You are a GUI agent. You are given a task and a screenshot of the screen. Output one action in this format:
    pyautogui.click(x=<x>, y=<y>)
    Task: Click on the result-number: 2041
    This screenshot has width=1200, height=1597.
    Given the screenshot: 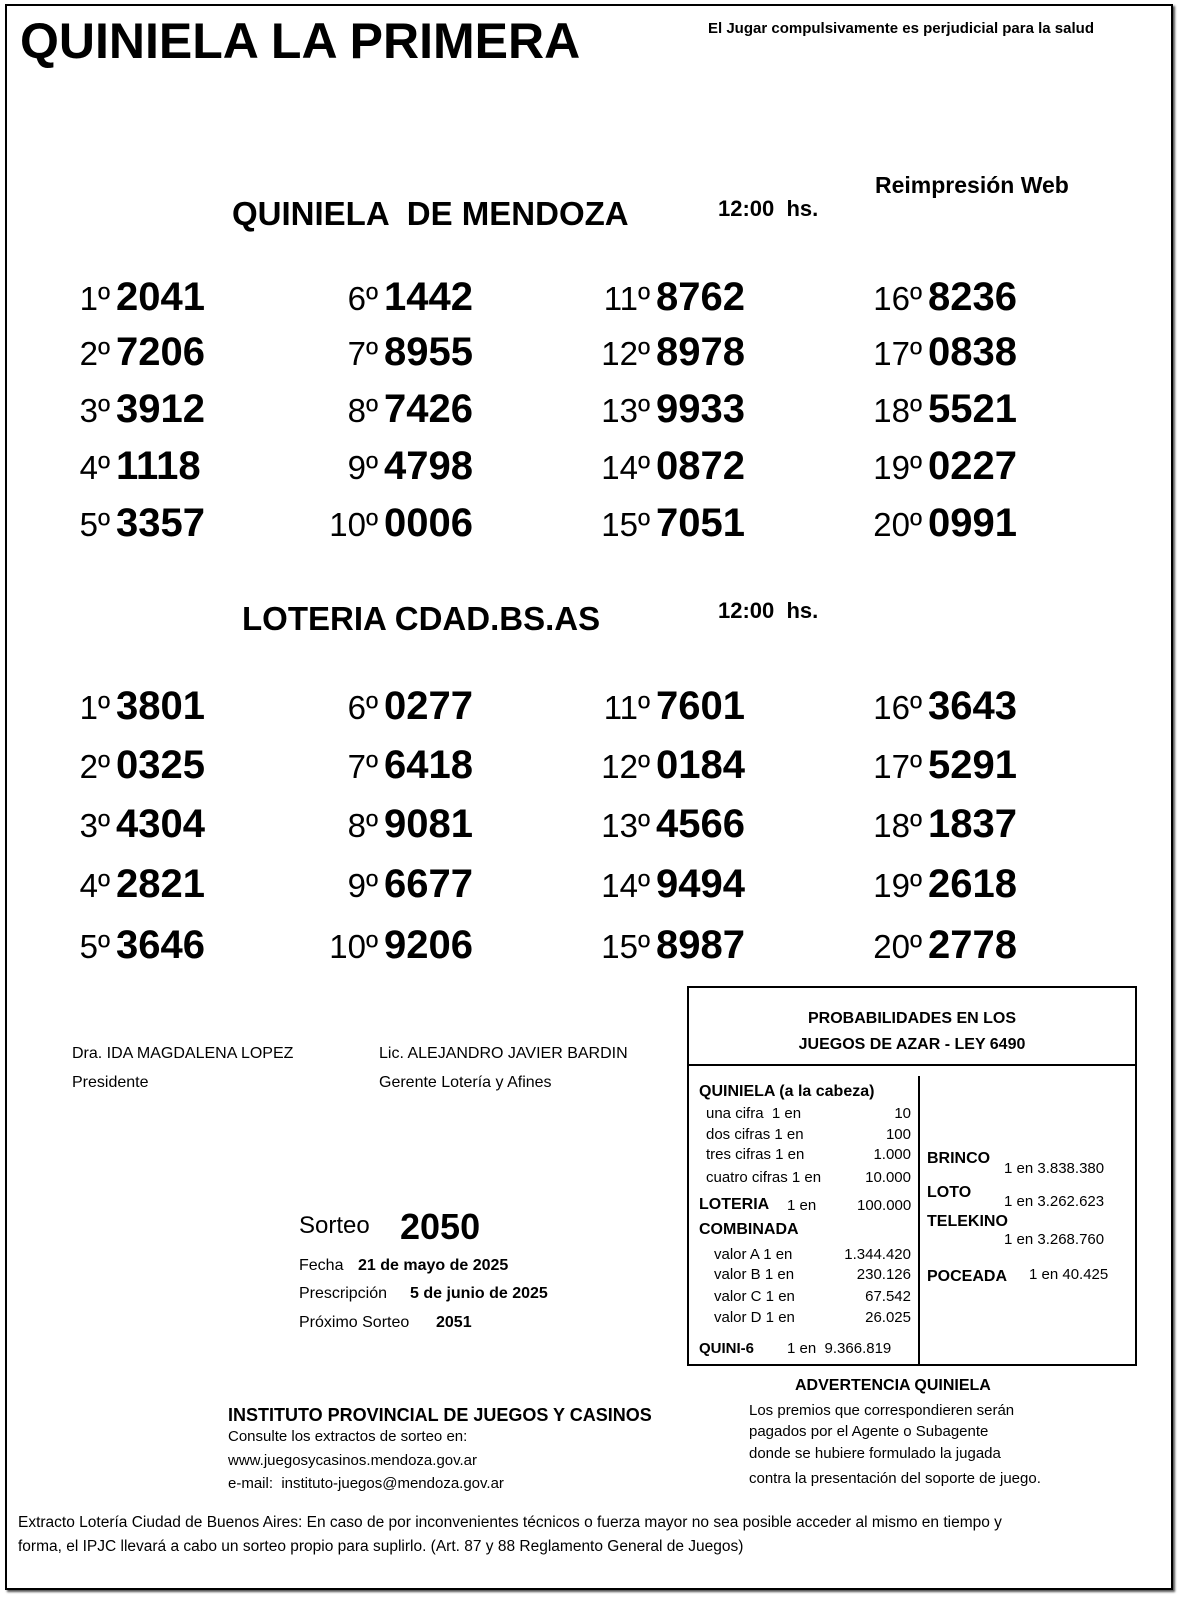 What is the action you would take?
    pyautogui.click(x=160, y=297)
    